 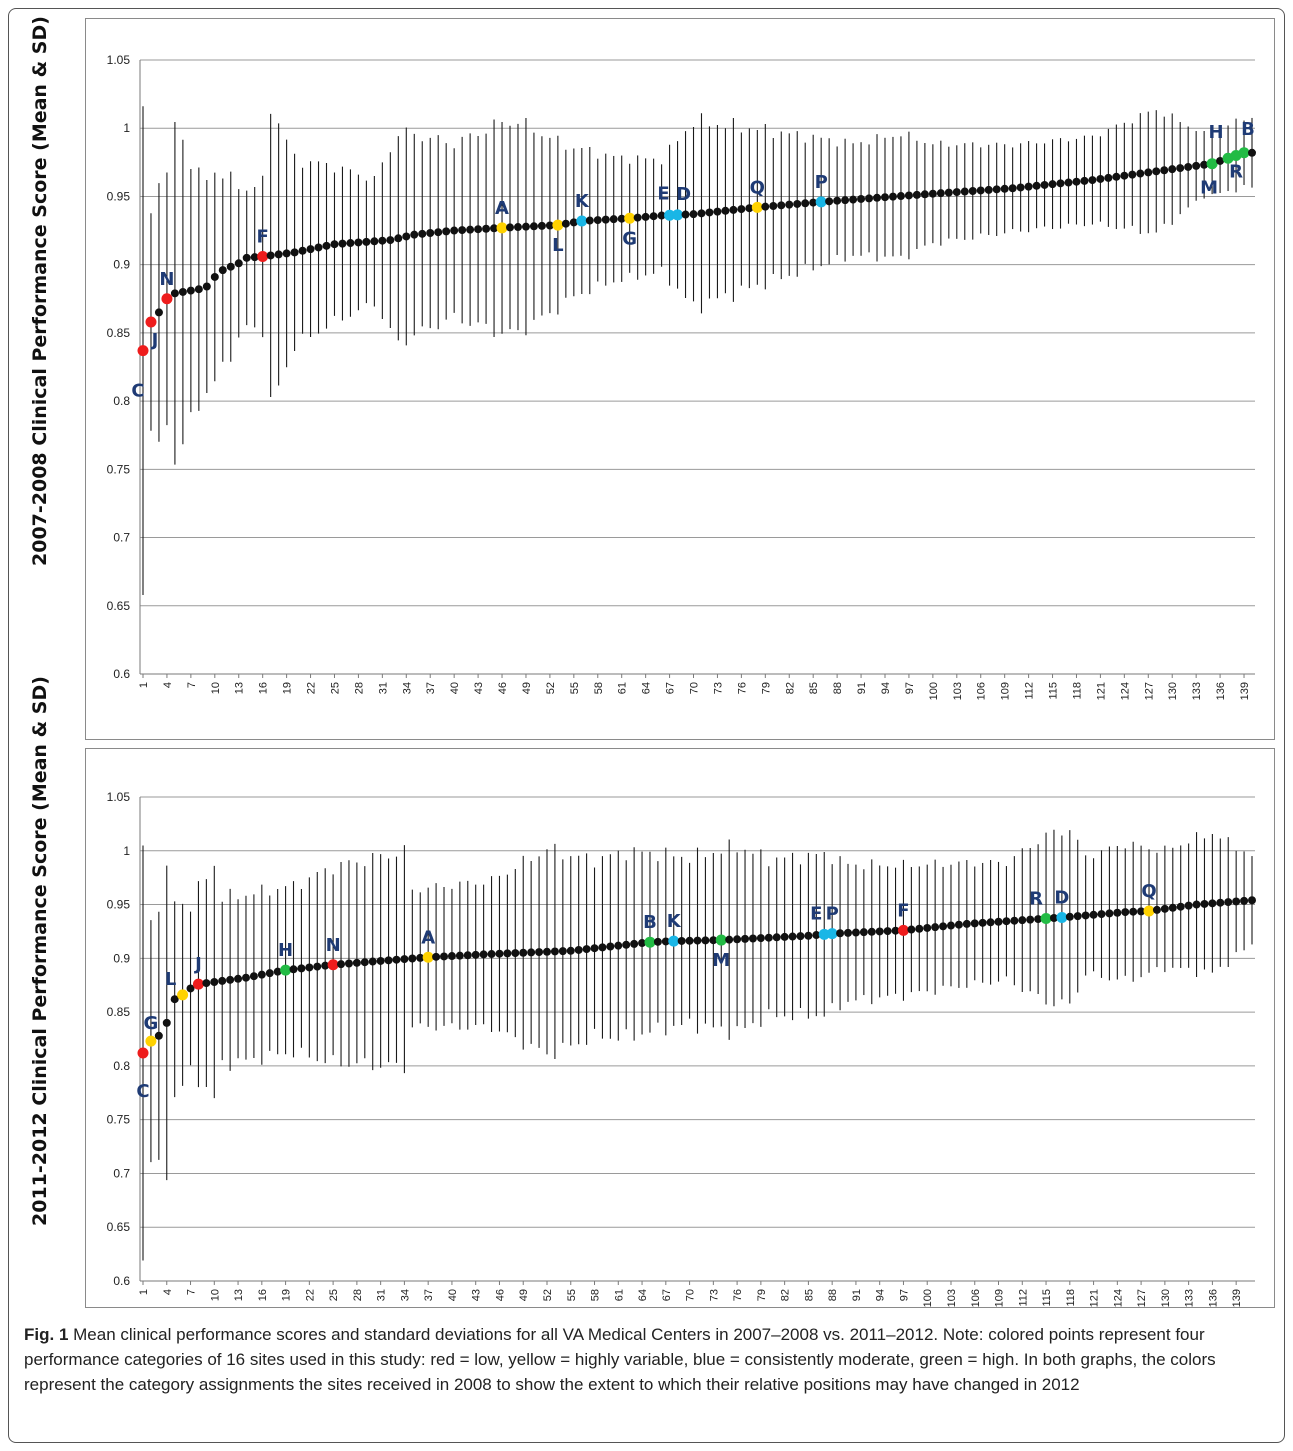 I want to click on y-tick-label: 0.9, so click(x=121, y=958).